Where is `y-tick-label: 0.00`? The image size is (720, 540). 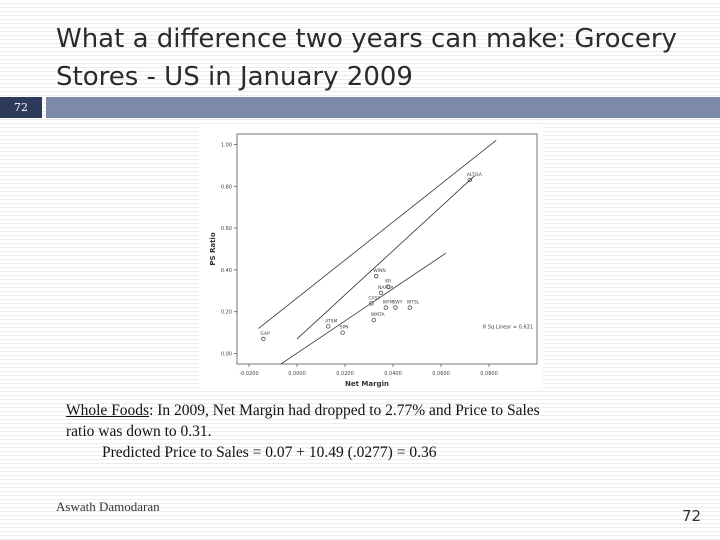 y-tick-label: 0.00 is located at coordinates (226, 355).